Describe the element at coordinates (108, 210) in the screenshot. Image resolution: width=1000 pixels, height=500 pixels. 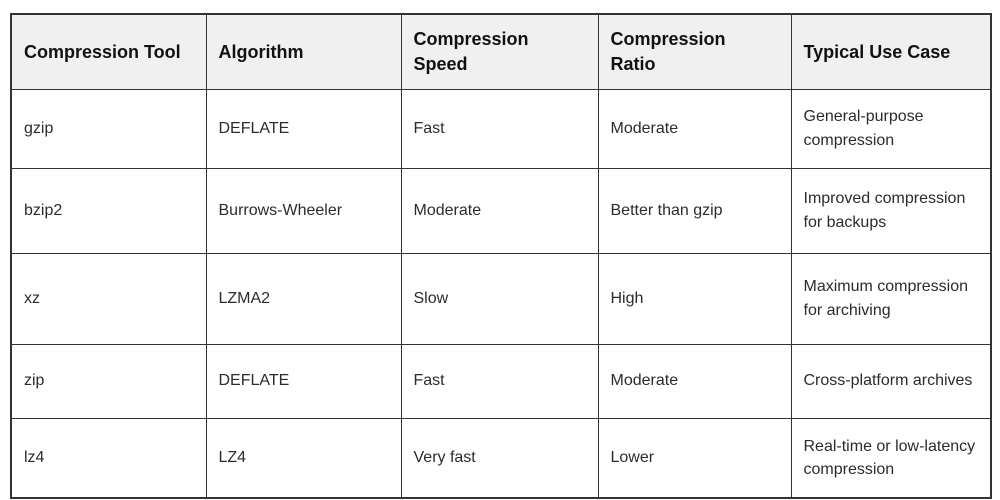
I see `cell-tool: bzip2` at that location.